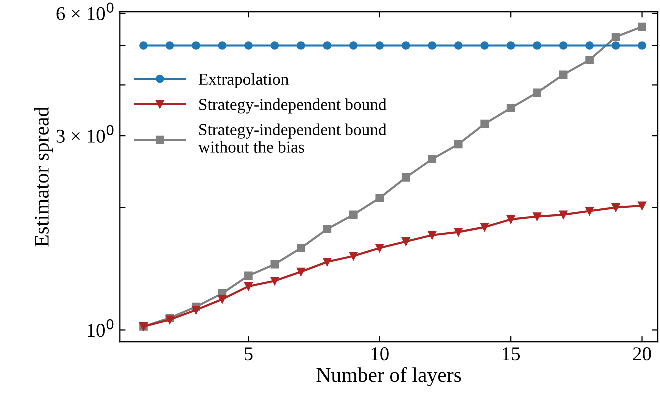 Image resolution: width=660 pixels, height=402 pixels. What do you see at coordinates (85, 11) in the screenshot?
I see `y-tick-label: 6 × 10$^{0}$` at bounding box center [85, 11].